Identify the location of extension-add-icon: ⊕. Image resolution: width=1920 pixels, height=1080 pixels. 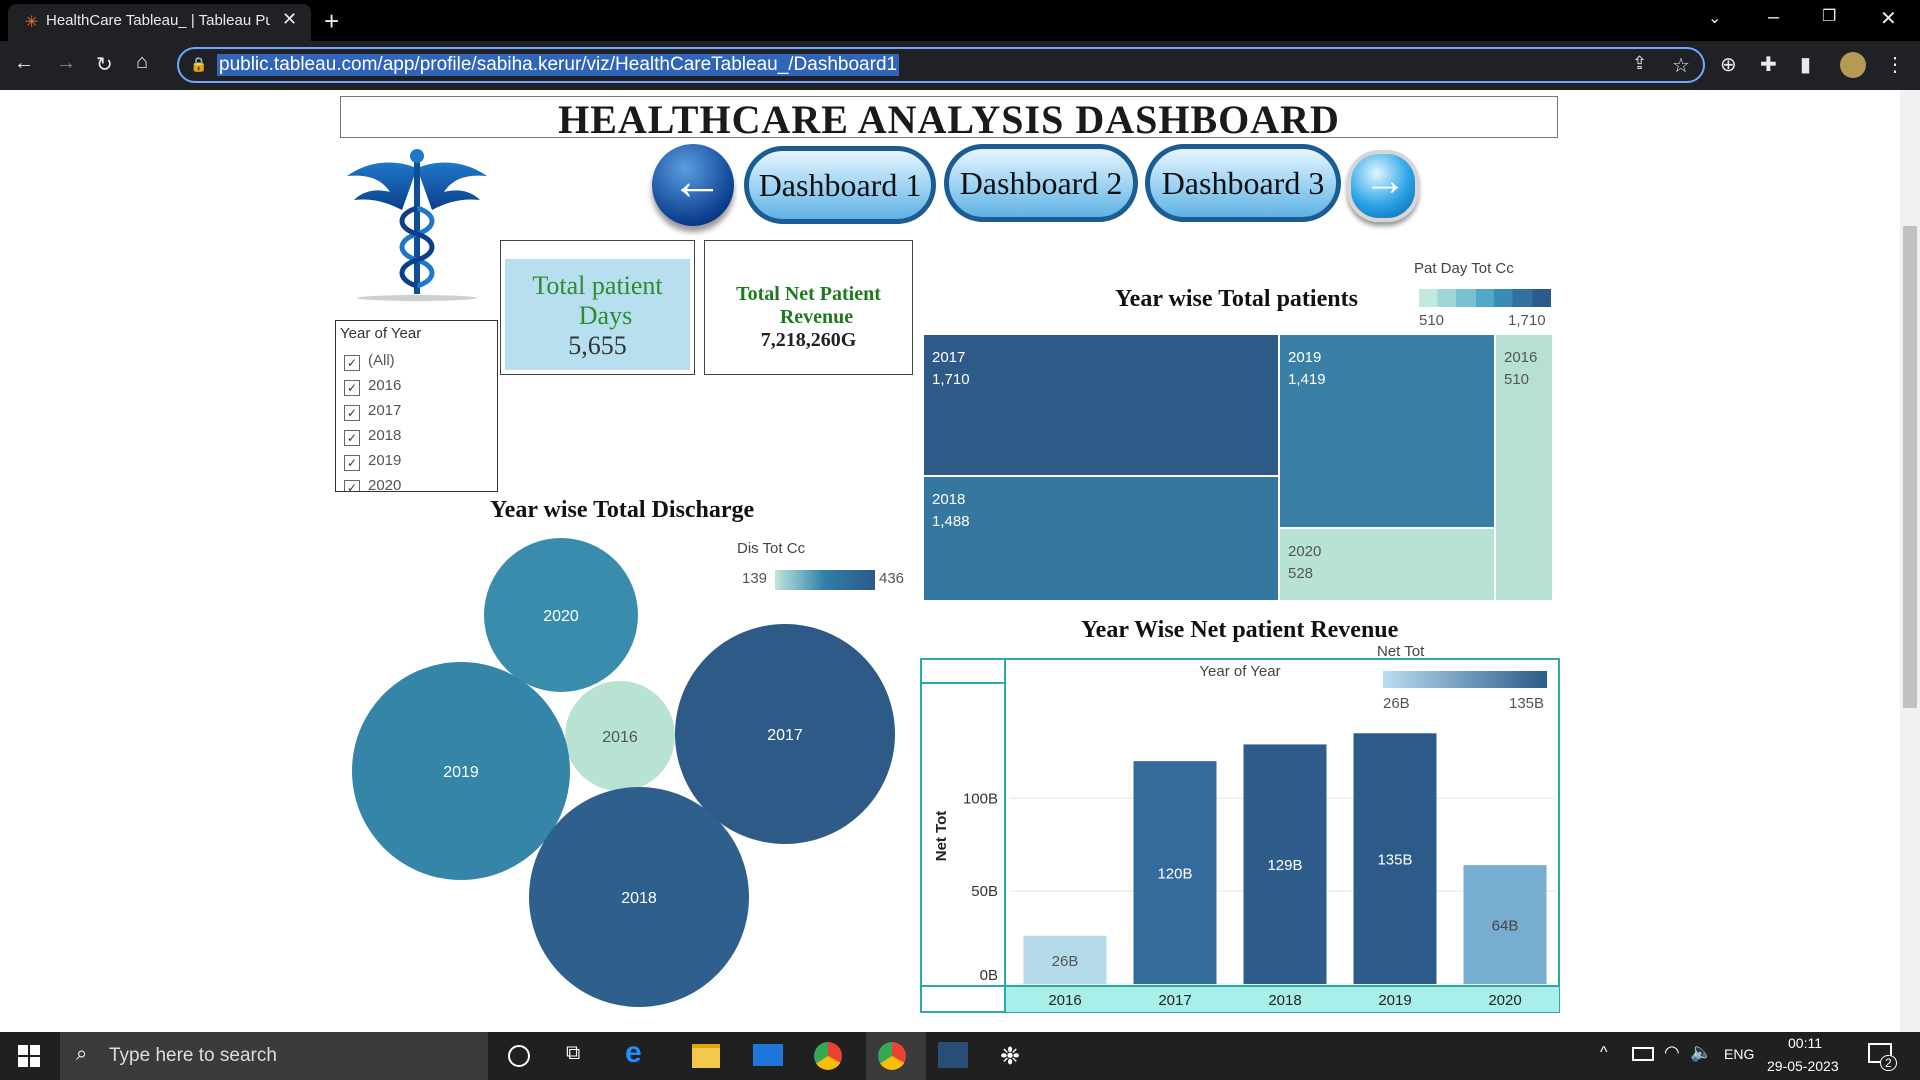
(1728, 65).